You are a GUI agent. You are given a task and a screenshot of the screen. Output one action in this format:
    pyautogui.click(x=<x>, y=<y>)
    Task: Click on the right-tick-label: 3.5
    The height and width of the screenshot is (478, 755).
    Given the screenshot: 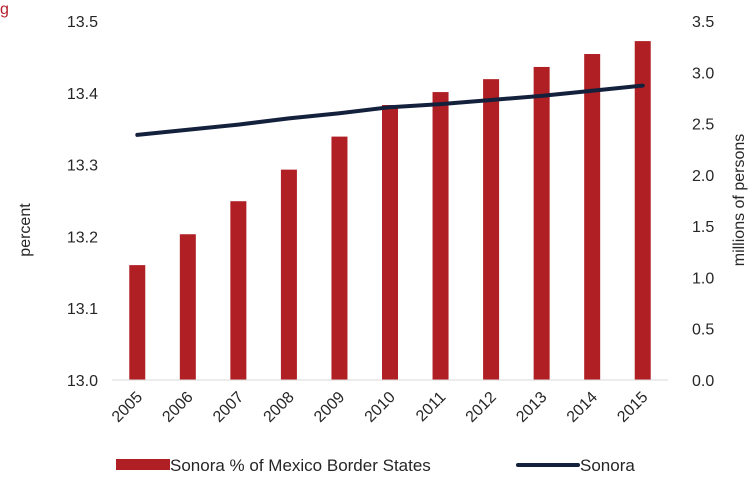 What is the action you would take?
    pyautogui.click(x=703, y=22)
    